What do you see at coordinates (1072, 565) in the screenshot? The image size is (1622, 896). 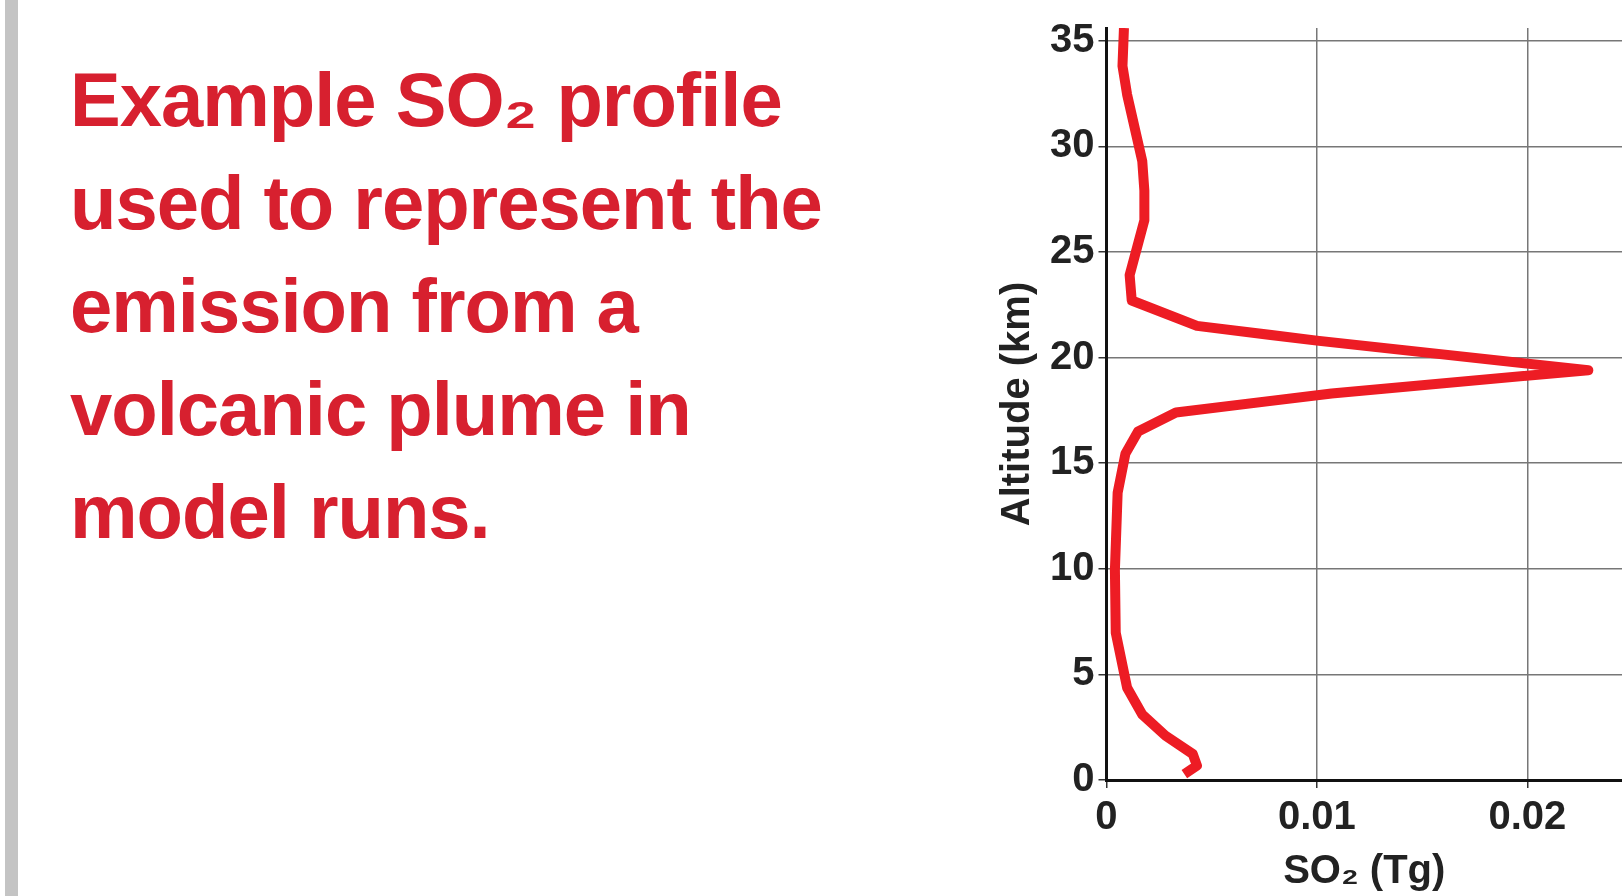 I see `y-tick-label: 10` at bounding box center [1072, 565].